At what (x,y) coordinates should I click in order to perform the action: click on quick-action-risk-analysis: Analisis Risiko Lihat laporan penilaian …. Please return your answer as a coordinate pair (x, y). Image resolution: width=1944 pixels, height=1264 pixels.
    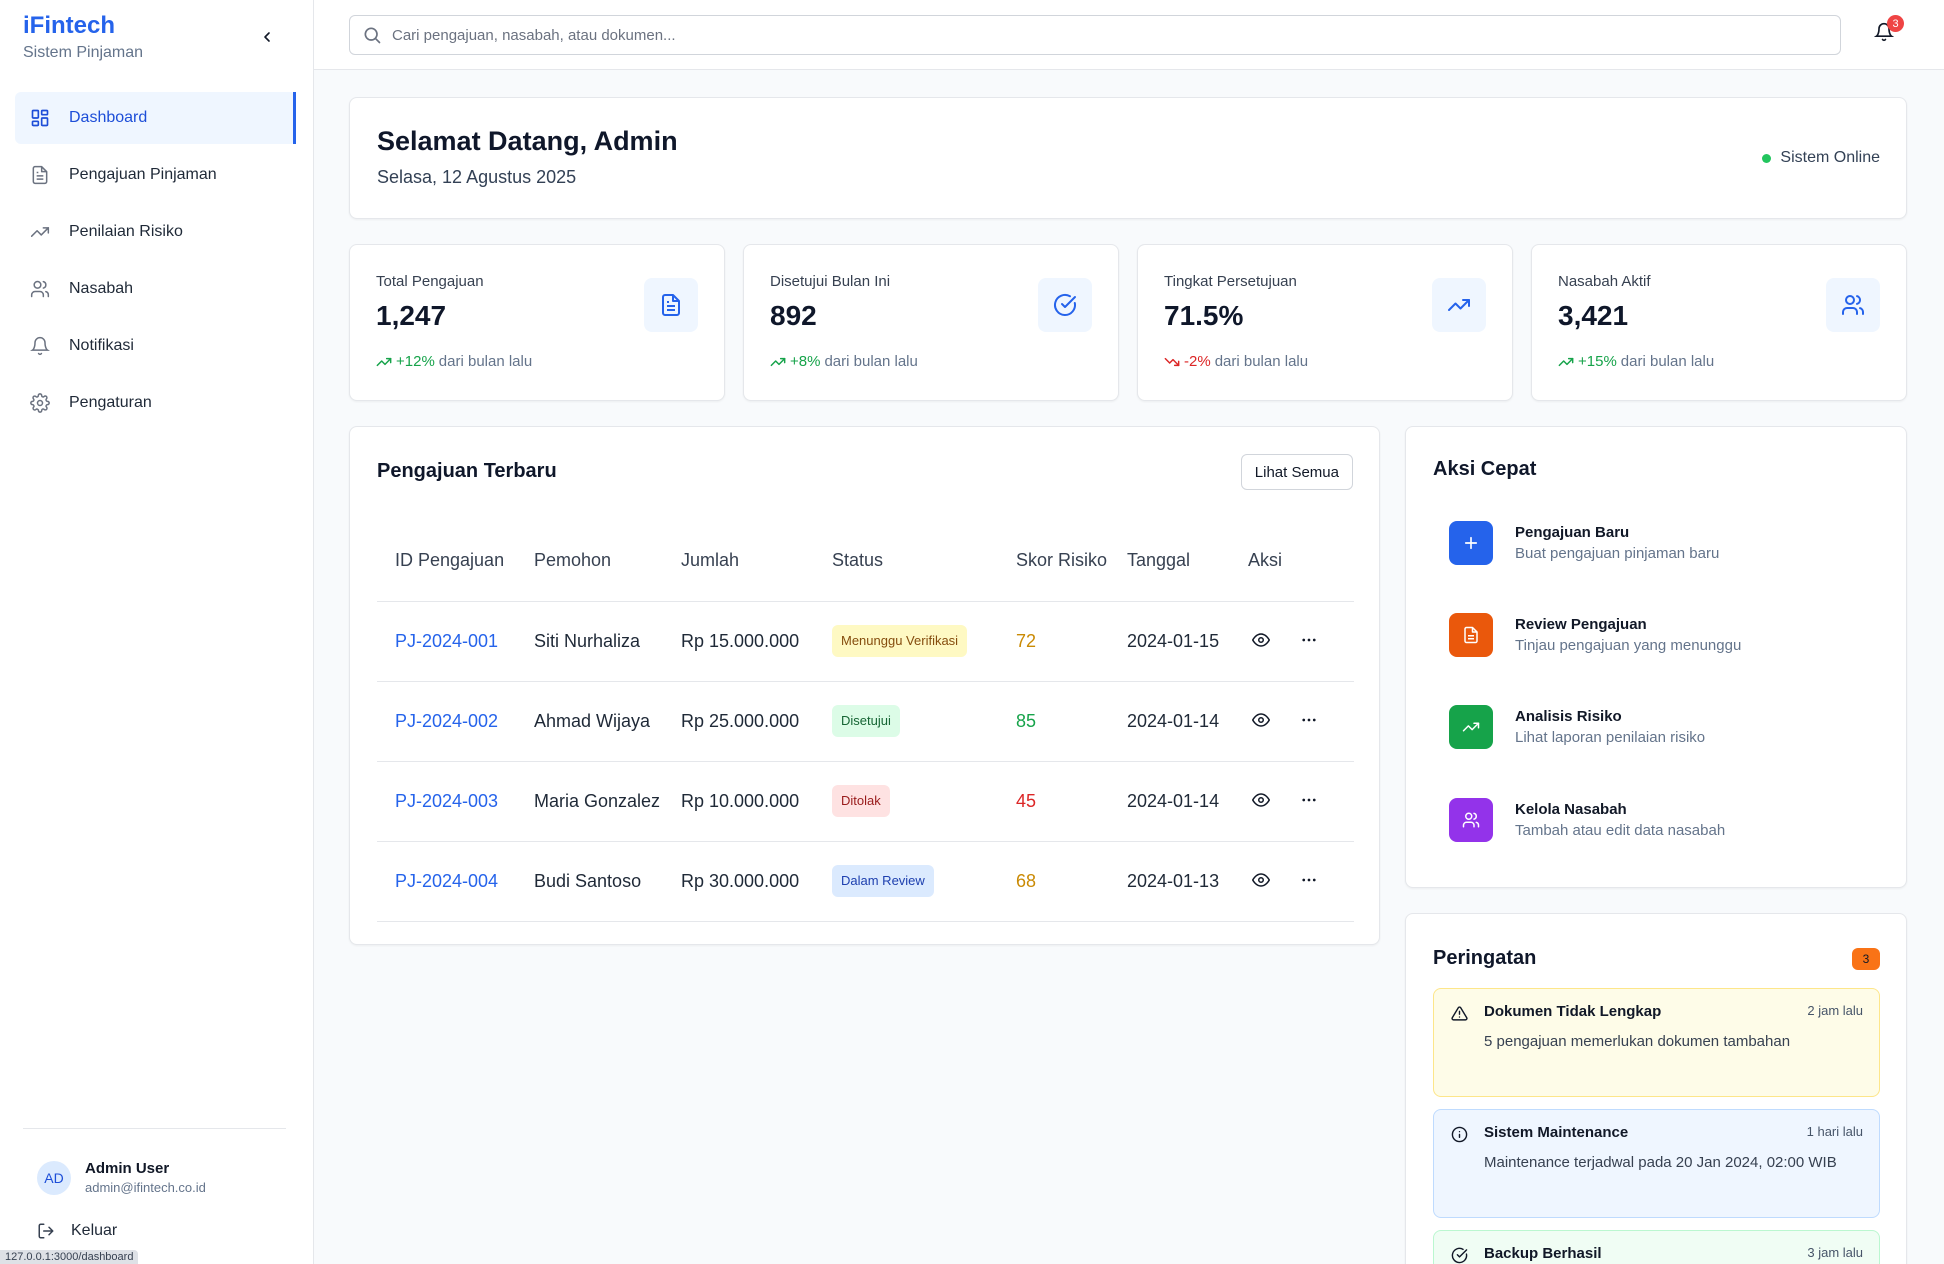
    Looking at the image, I should click on (1658, 727).